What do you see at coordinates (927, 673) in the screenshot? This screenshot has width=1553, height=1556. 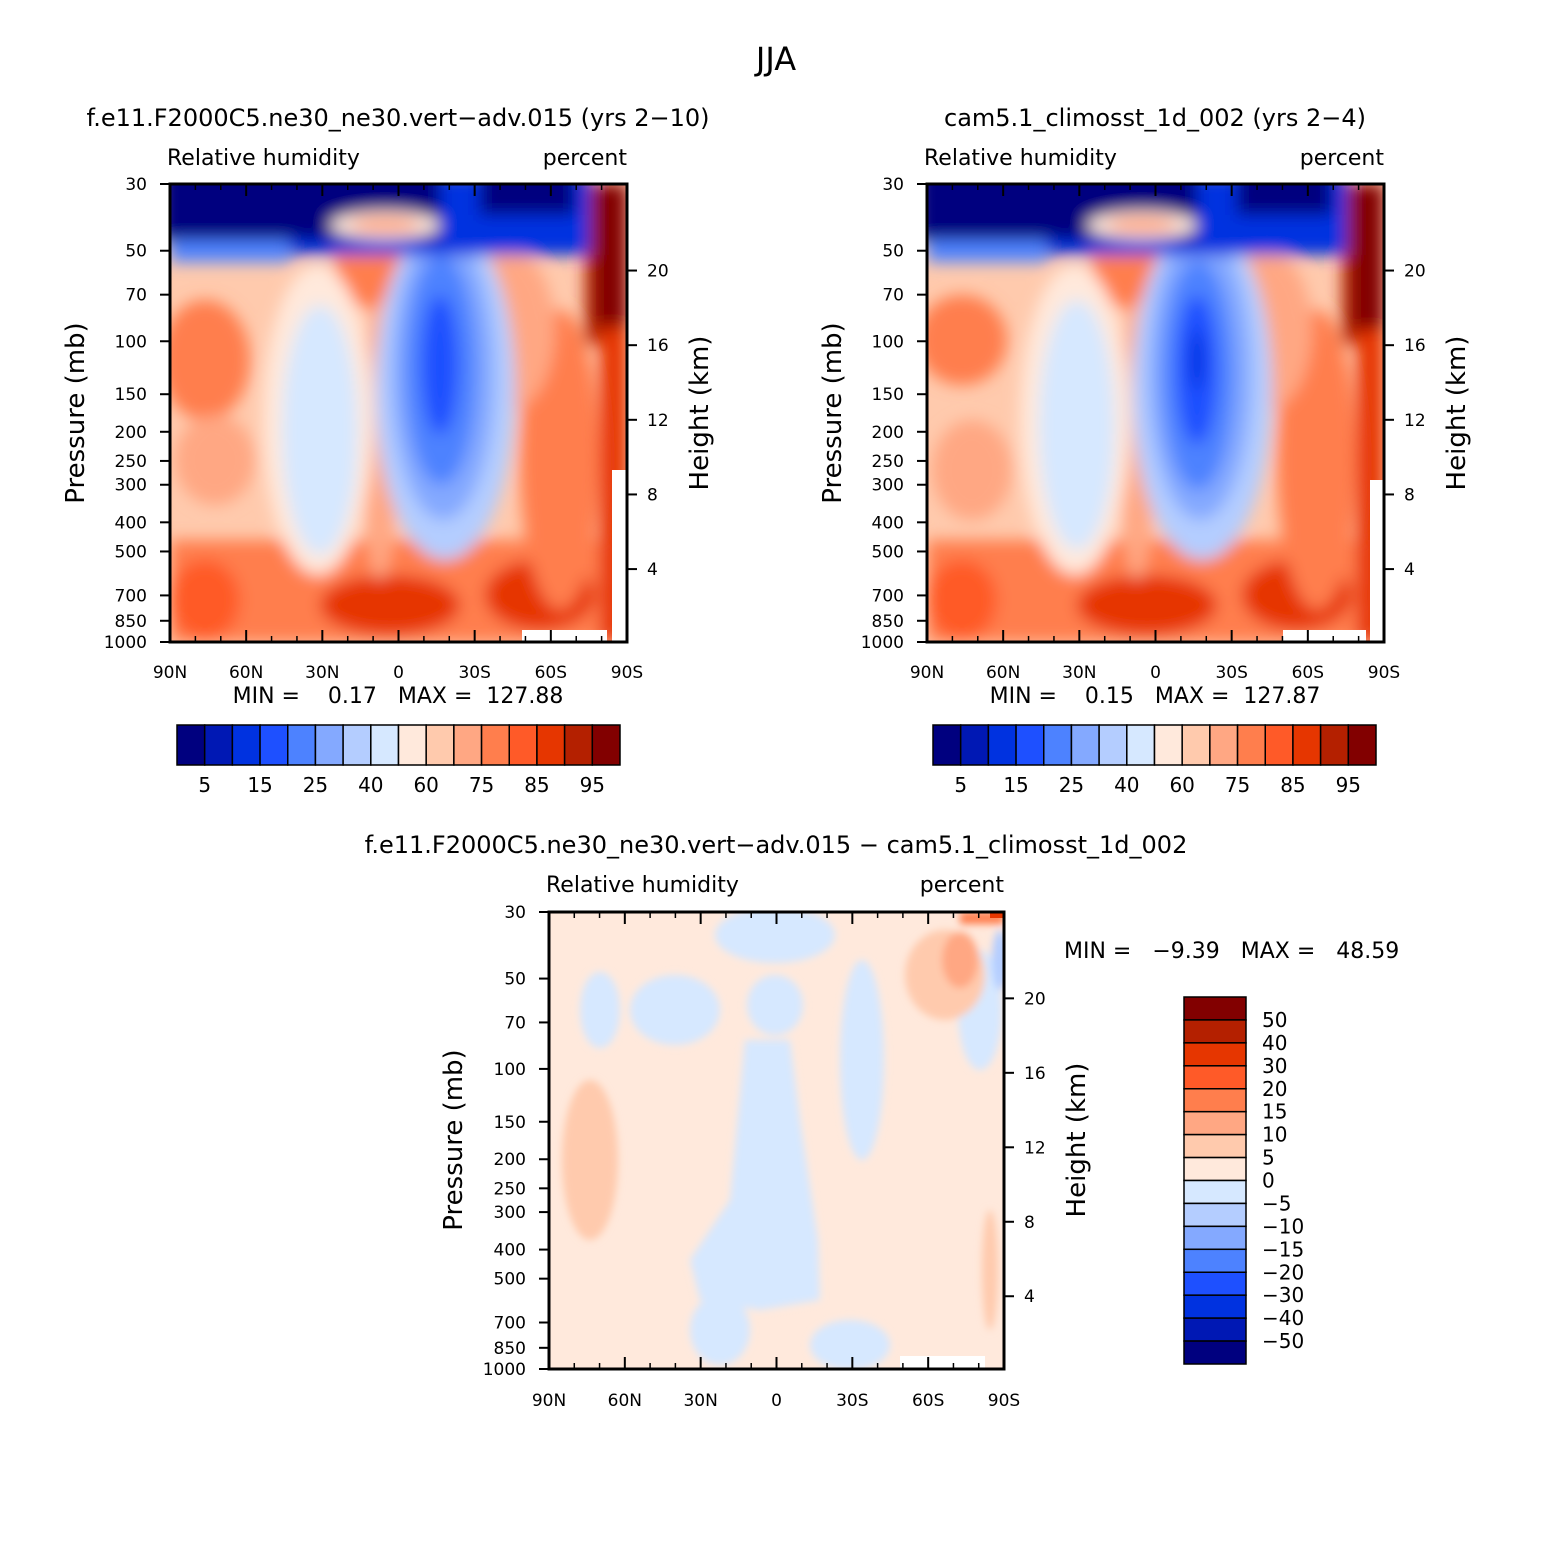 I see `lat-tick-label: 90N` at bounding box center [927, 673].